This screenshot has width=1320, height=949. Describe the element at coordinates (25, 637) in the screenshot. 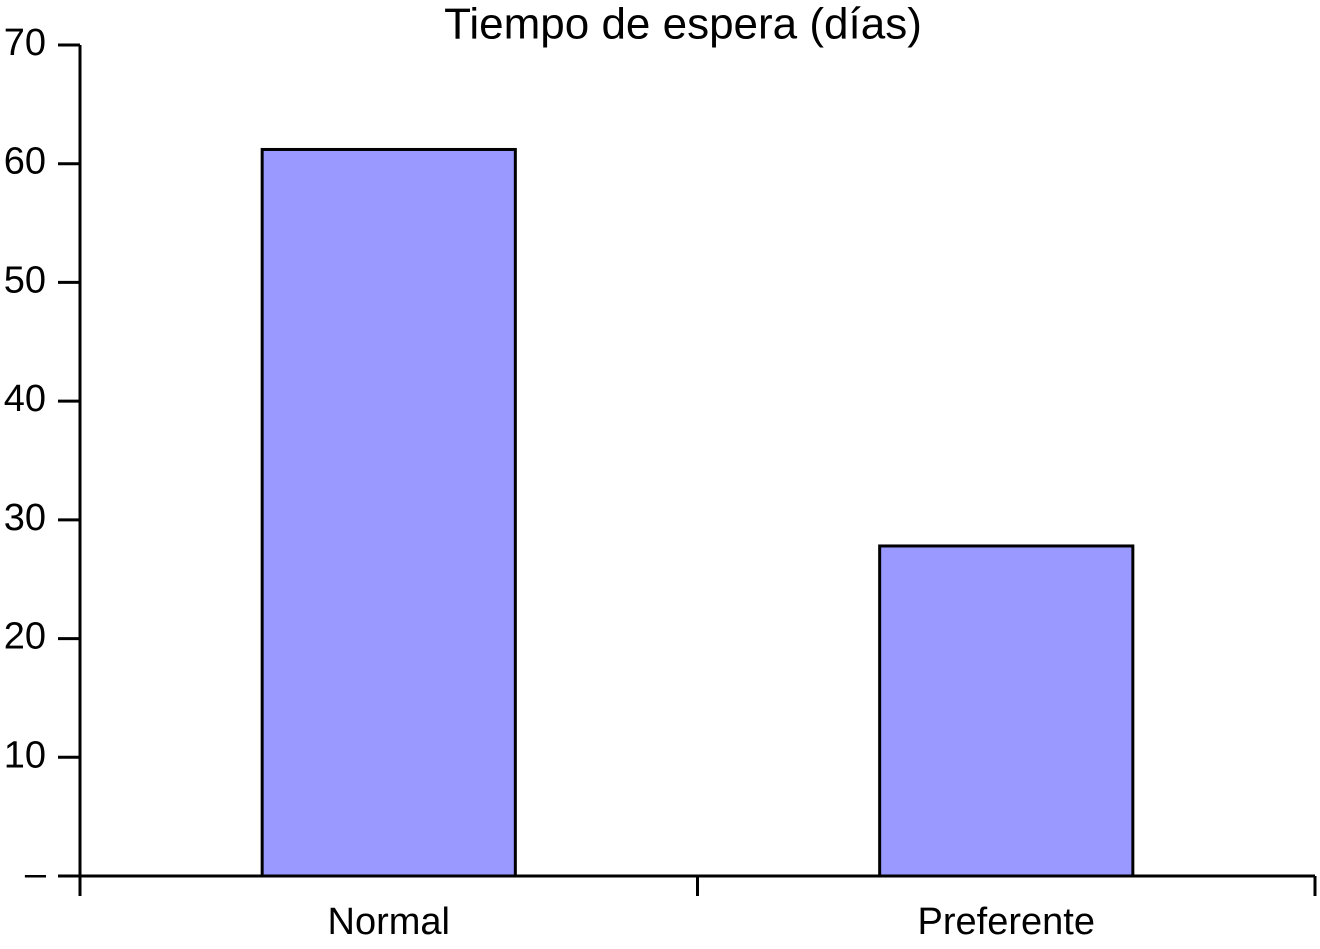

I see `y-tick-label: 20` at that location.